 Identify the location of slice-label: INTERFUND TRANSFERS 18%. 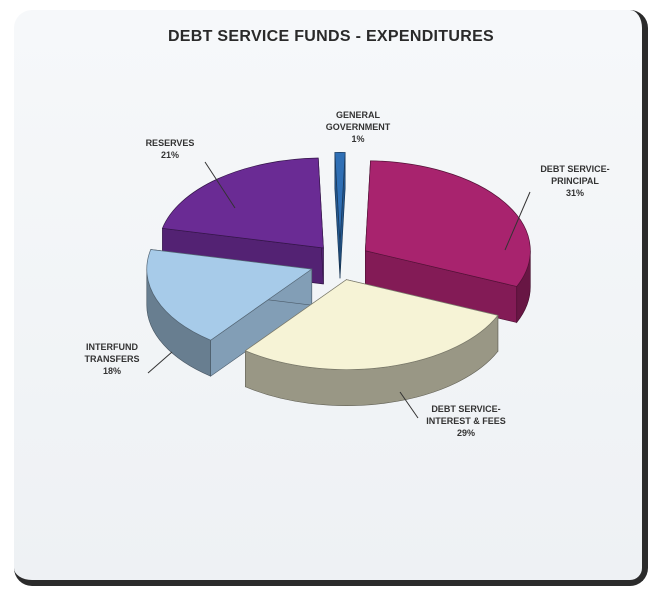
(111, 359).